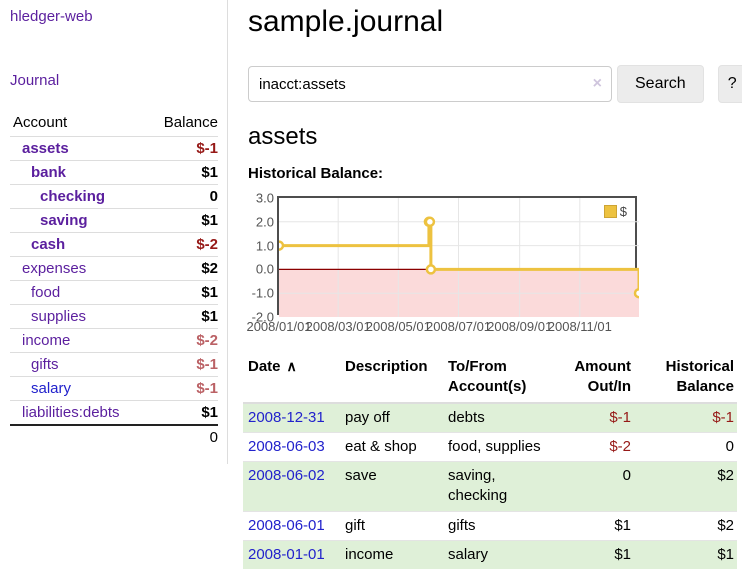  Describe the element at coordinates (64, 220) in the screenshot. I see `sidebar-account-link: saving` at that location.